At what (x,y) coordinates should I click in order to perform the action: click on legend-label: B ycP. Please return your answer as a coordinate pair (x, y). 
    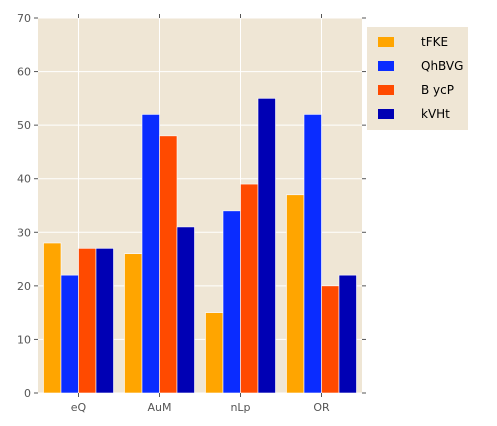
    Looking at the image, I should click on (437, 90).